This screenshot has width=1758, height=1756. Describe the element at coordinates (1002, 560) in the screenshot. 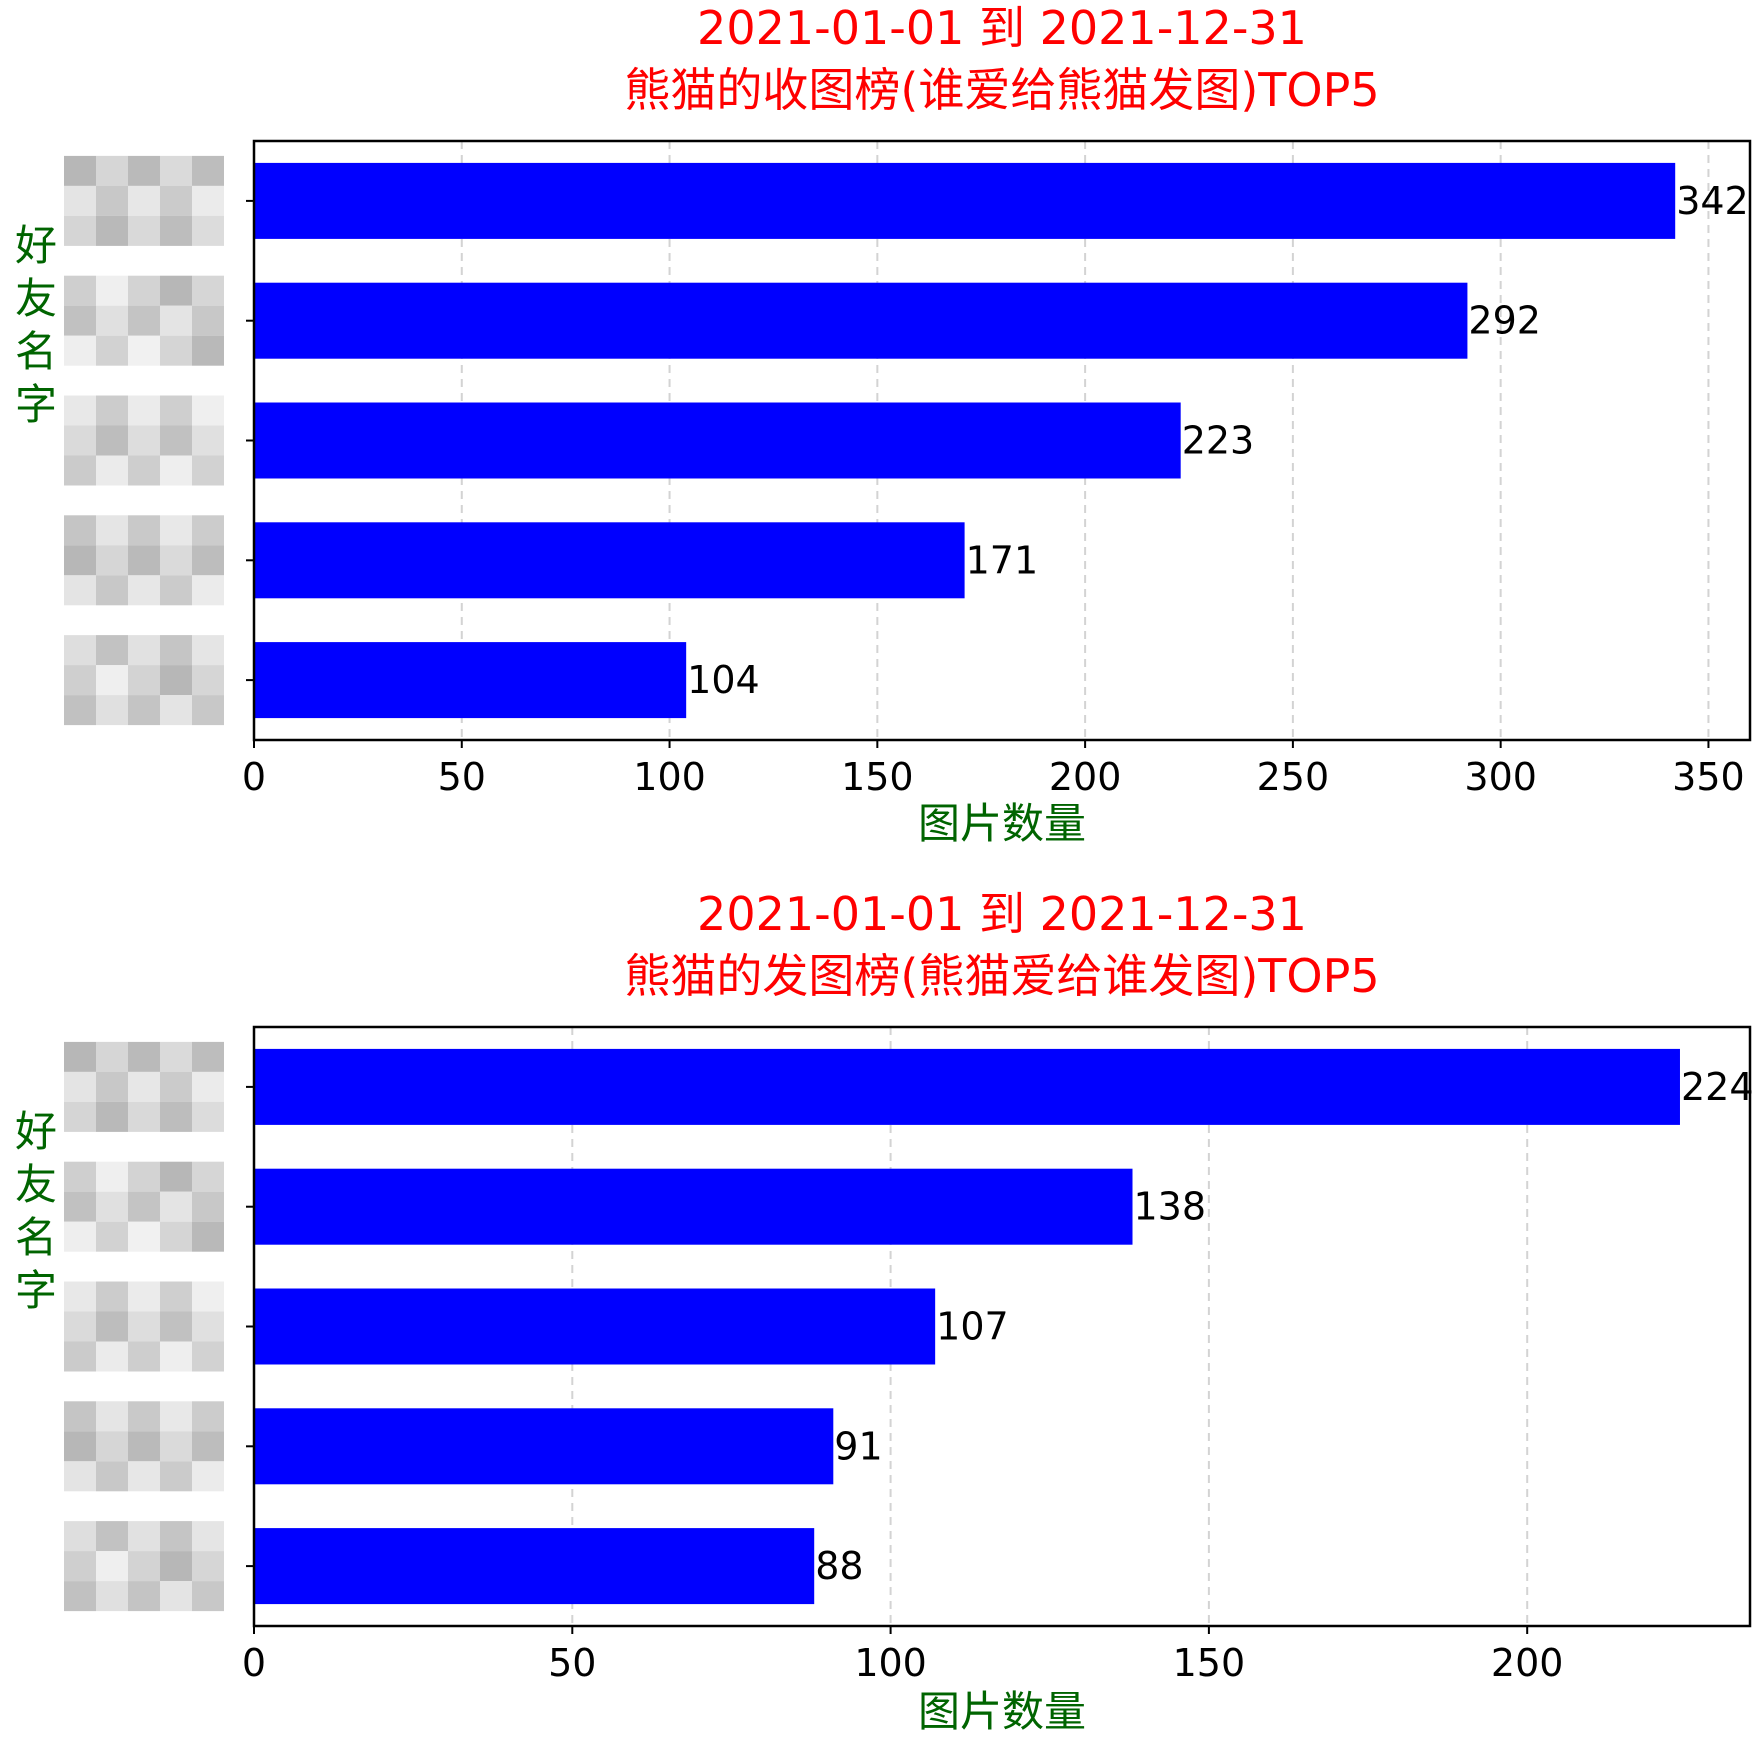

I see `bar-value-label: 171` at that location.